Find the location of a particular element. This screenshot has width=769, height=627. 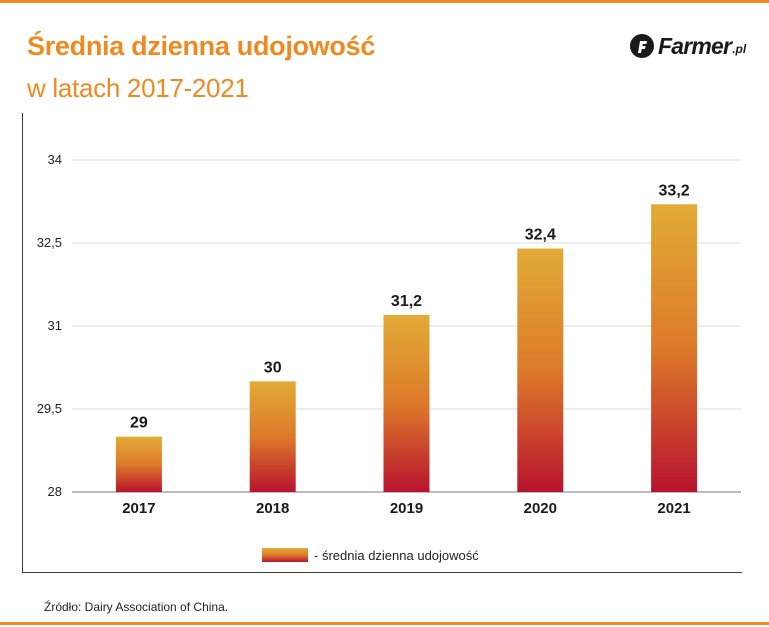

x-tick-label: 2020 is located at coordinates (540, 508).